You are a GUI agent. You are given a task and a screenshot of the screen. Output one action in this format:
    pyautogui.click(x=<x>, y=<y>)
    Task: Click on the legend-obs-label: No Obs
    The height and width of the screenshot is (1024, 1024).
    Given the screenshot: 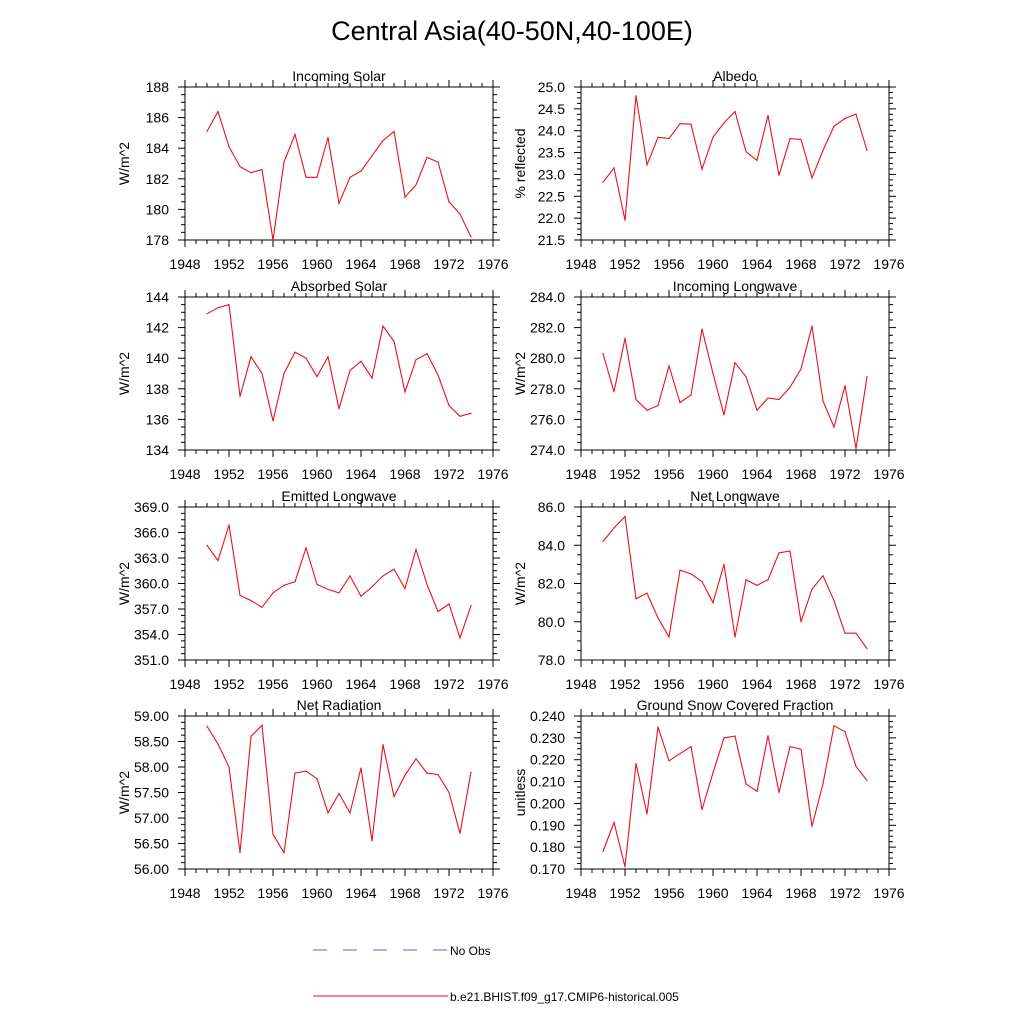 What is the action you would take?
    pyautogui.click(x=470, y=951)
    